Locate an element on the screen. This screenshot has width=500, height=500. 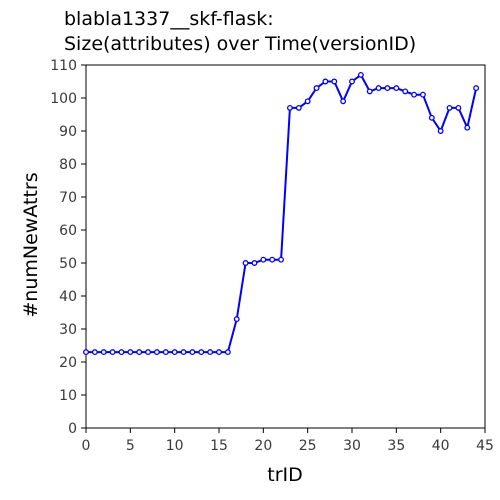
y-tick-label: 40 is located at coordinates (68, 297).